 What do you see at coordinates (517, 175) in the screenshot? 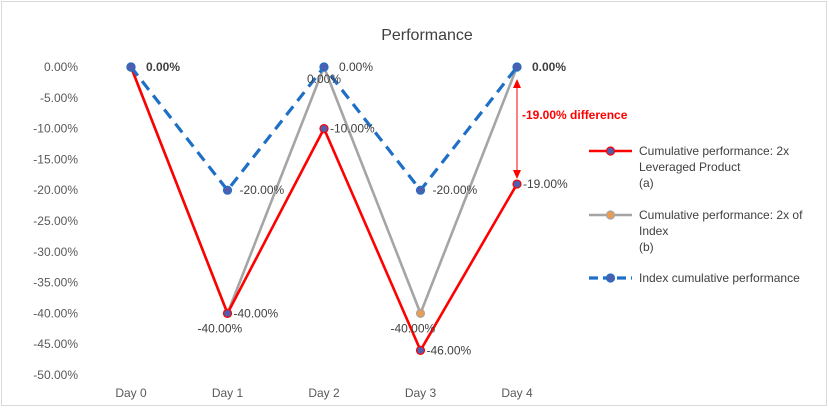
I see `annotation-arrowhead-bottom` at bounding box center [517, 175].